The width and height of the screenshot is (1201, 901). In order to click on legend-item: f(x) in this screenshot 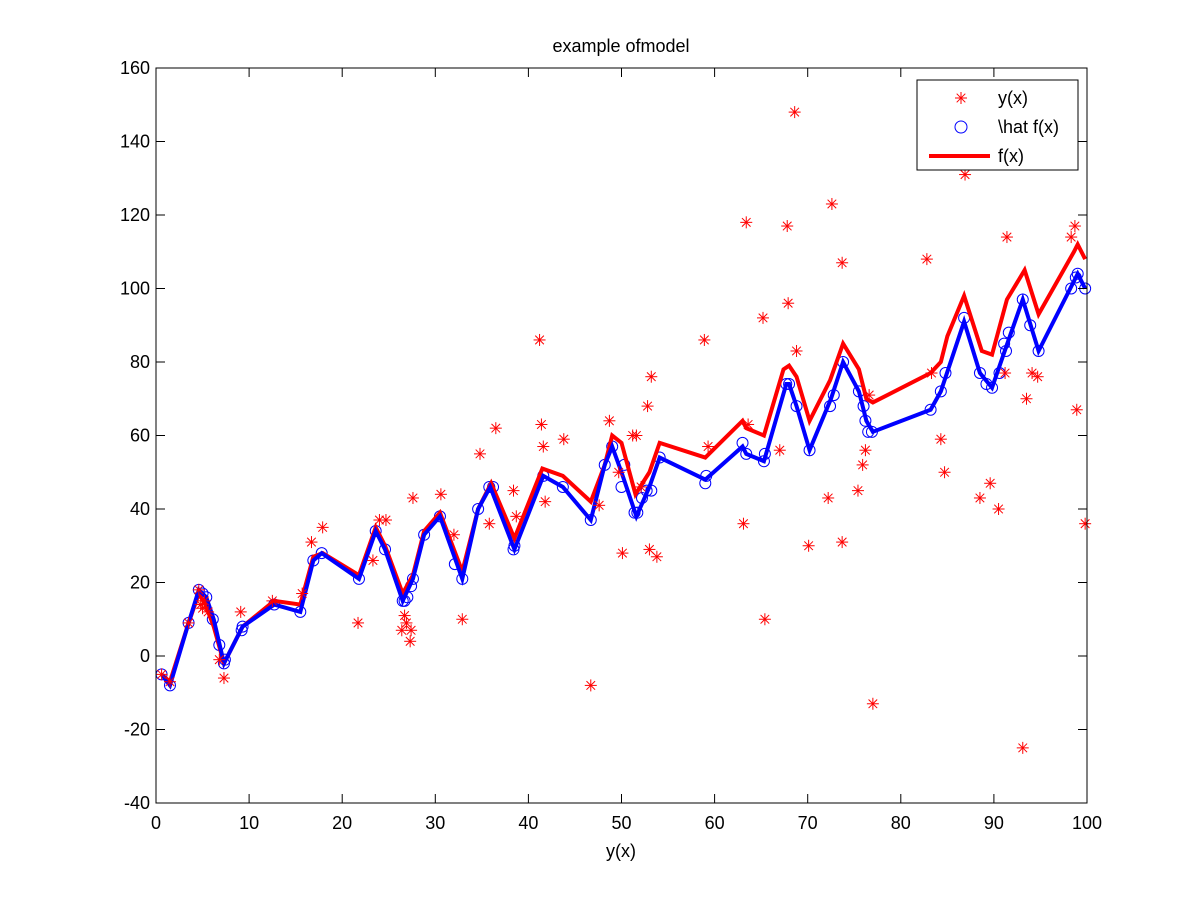, I will do `click(976, 156)`.